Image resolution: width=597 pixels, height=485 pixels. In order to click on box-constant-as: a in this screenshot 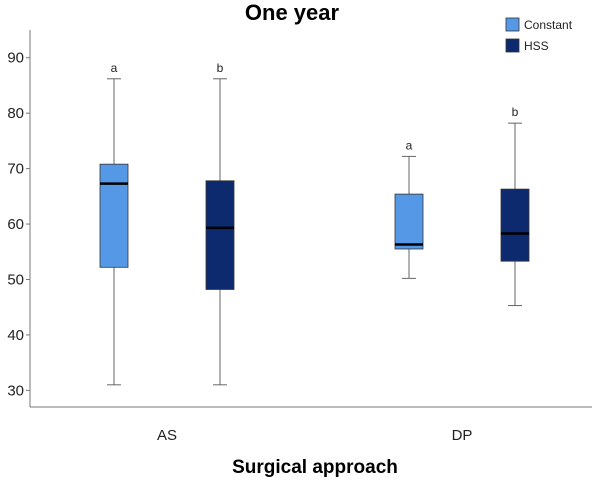, I will do `click(114, 223)`.